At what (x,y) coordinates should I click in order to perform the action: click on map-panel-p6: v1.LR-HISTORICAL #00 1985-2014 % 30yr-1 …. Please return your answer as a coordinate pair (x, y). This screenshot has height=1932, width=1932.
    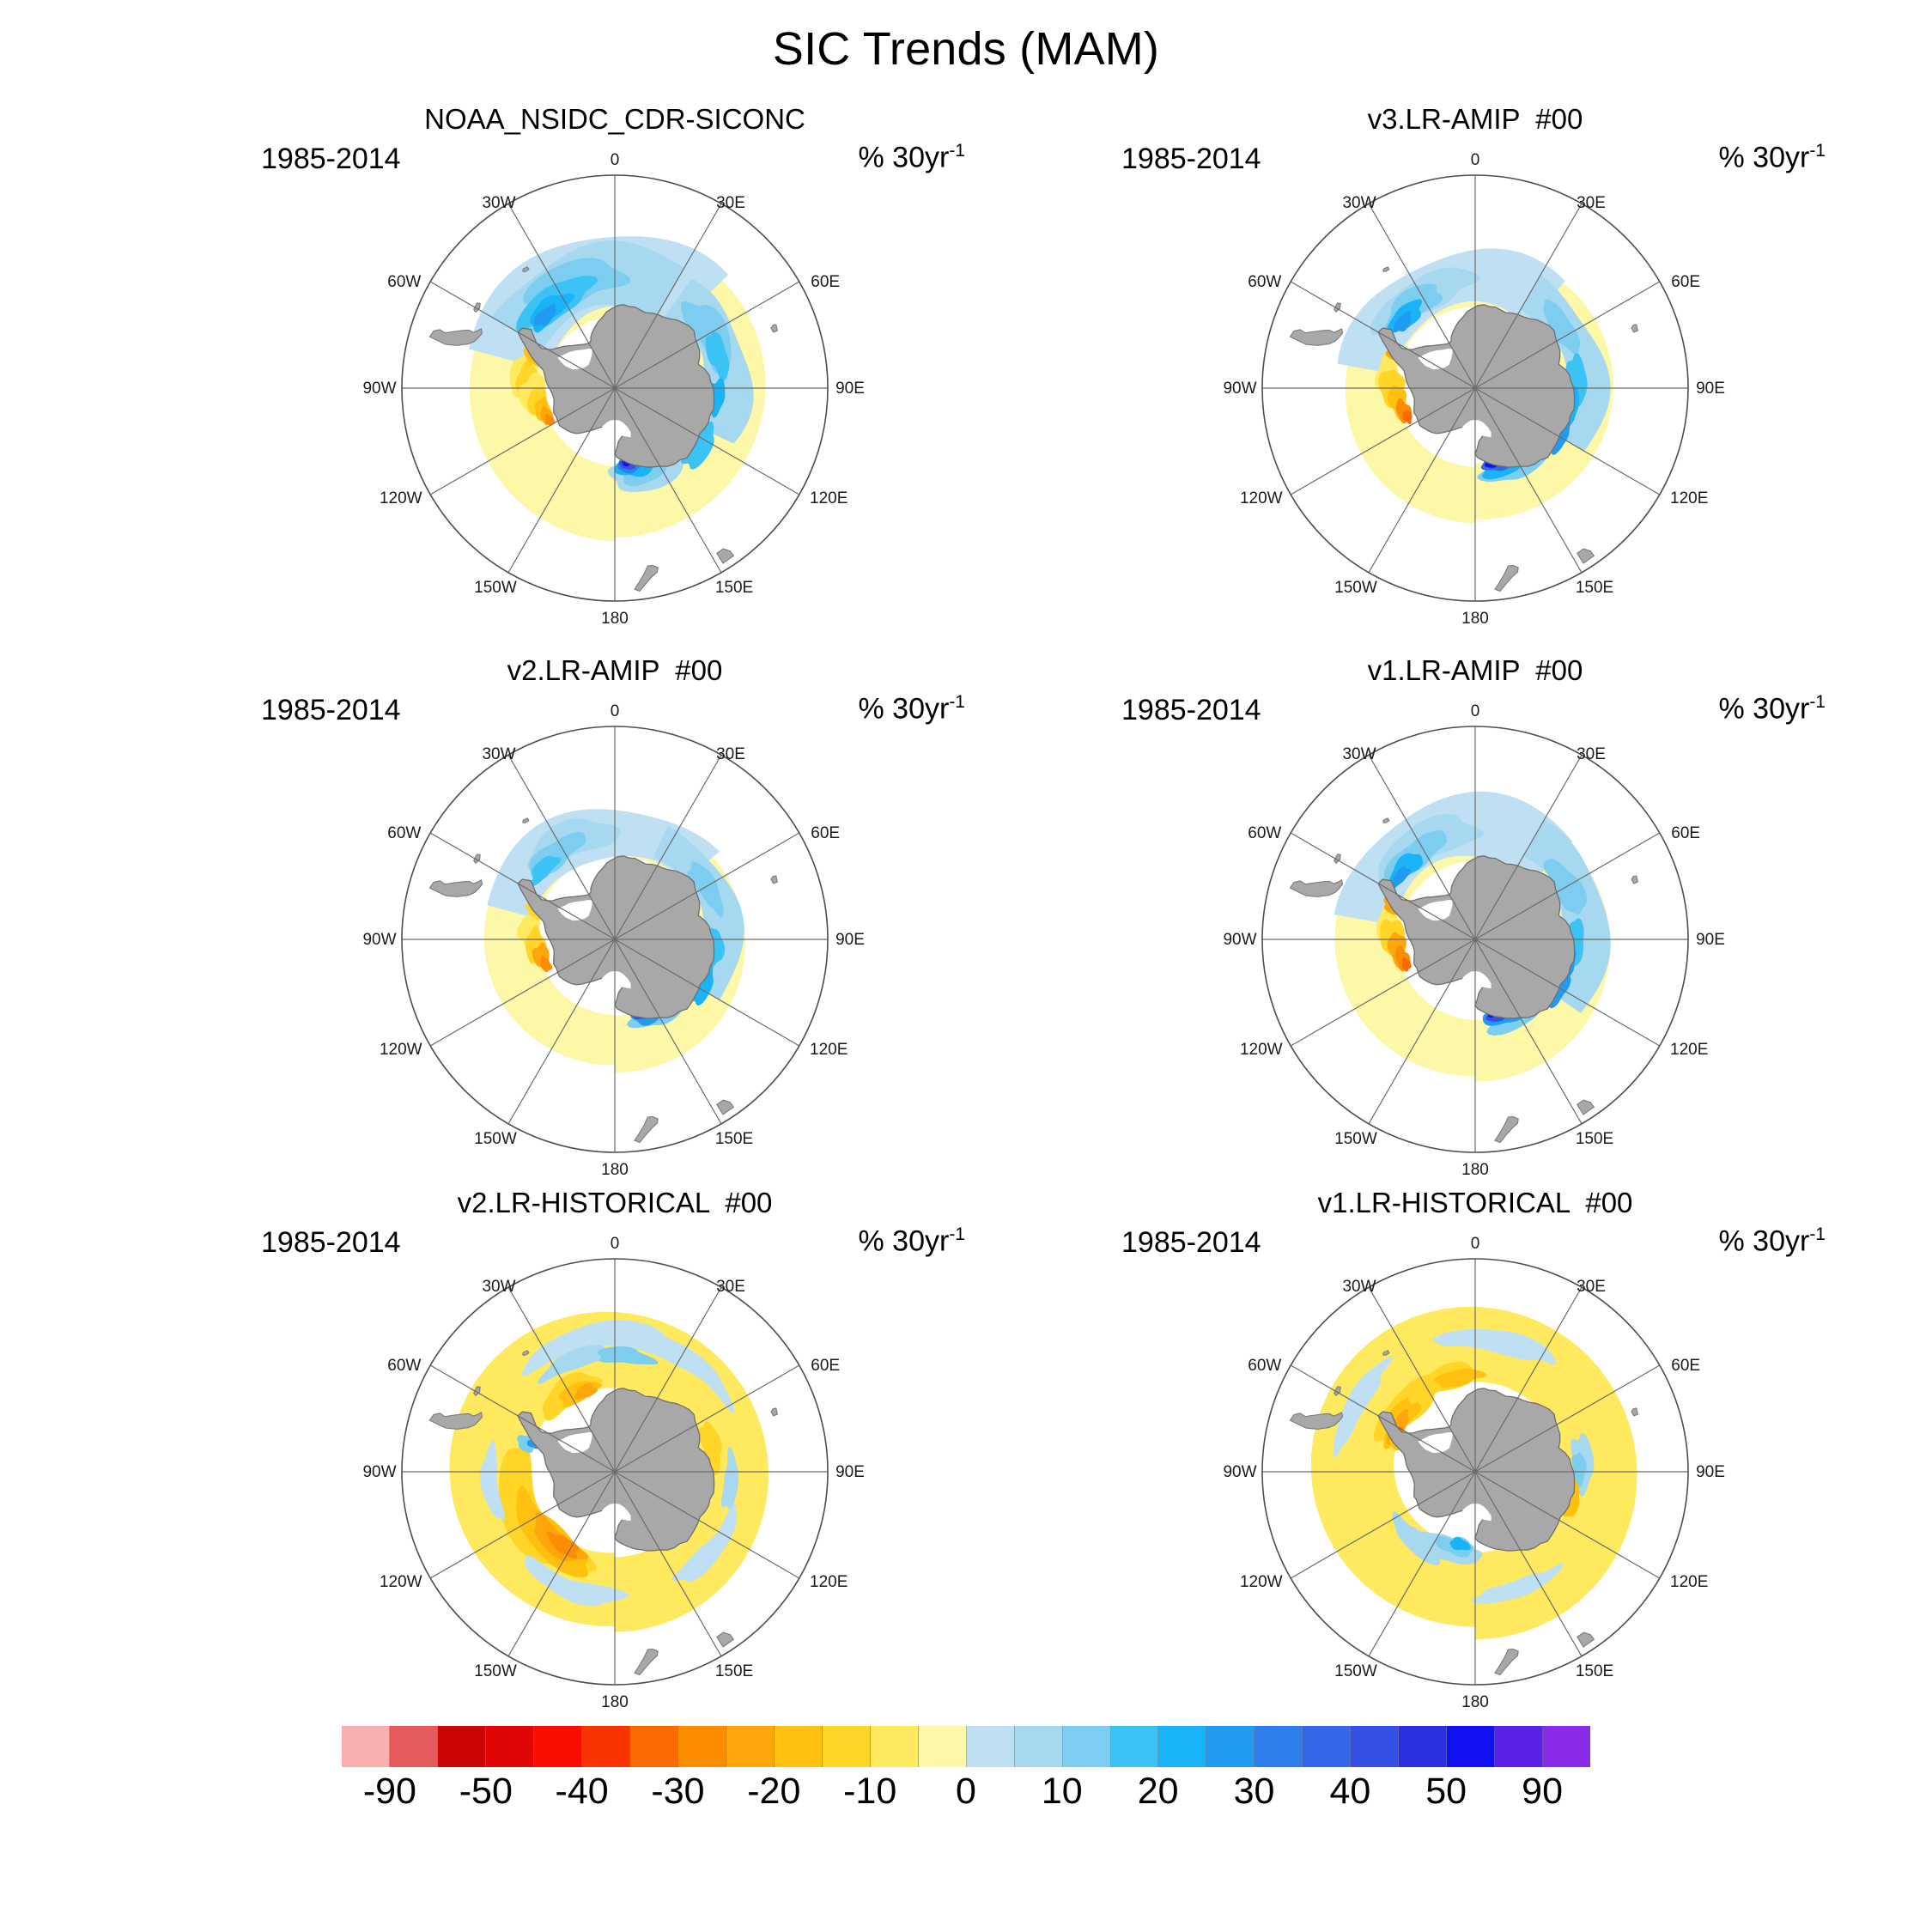
    Looking at the image, I should click on (1475, 1453).